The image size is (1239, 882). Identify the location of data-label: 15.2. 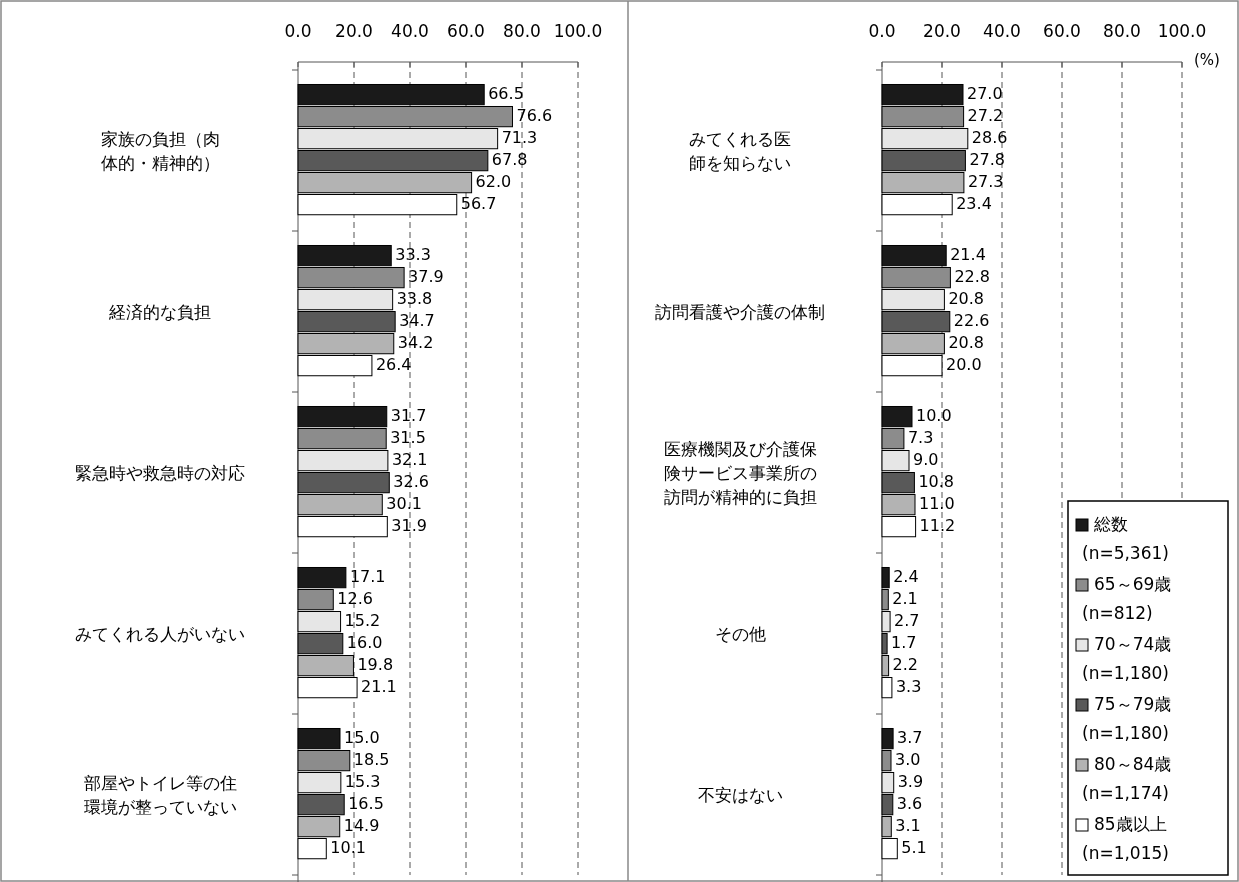
(362, 621).